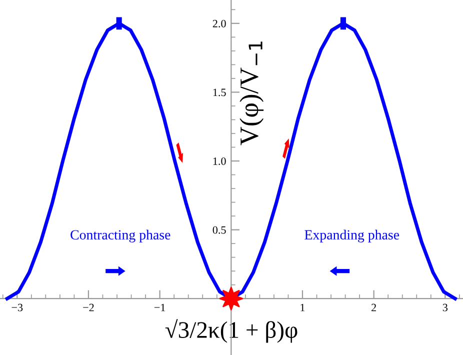  What do you see at coordinates (219, 230) in the screenshot?
I see `y-tick-label: 0.5` at bounding box center [219, 230].